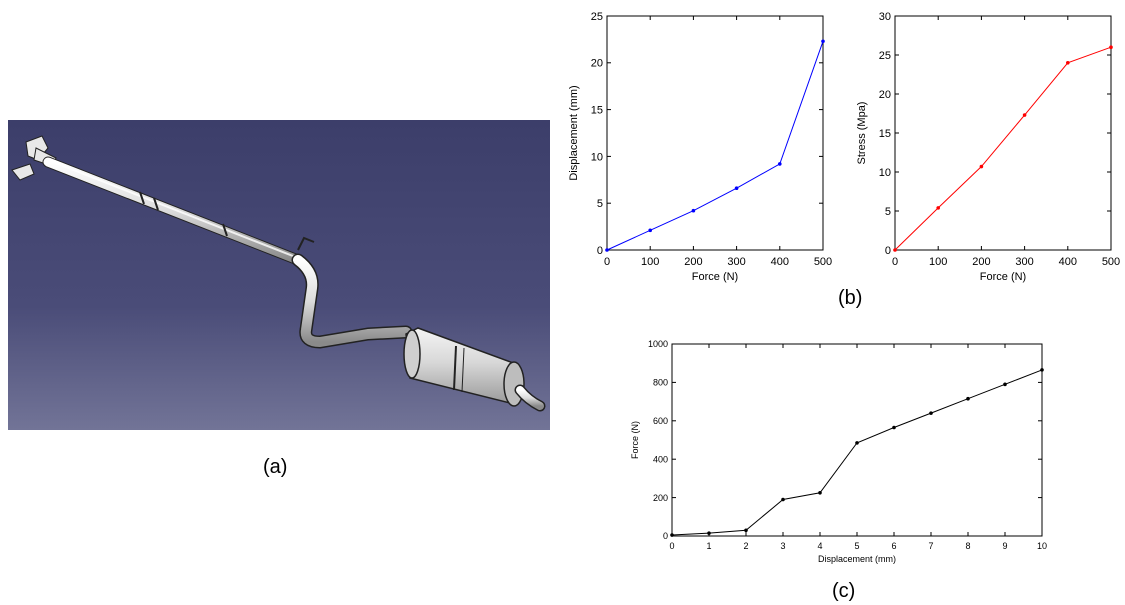 The height and width of the screenshot is (605, 1125). Describe the element at coordinates (183, 214) in the screenshot. I see `pipe-joints` at that location.